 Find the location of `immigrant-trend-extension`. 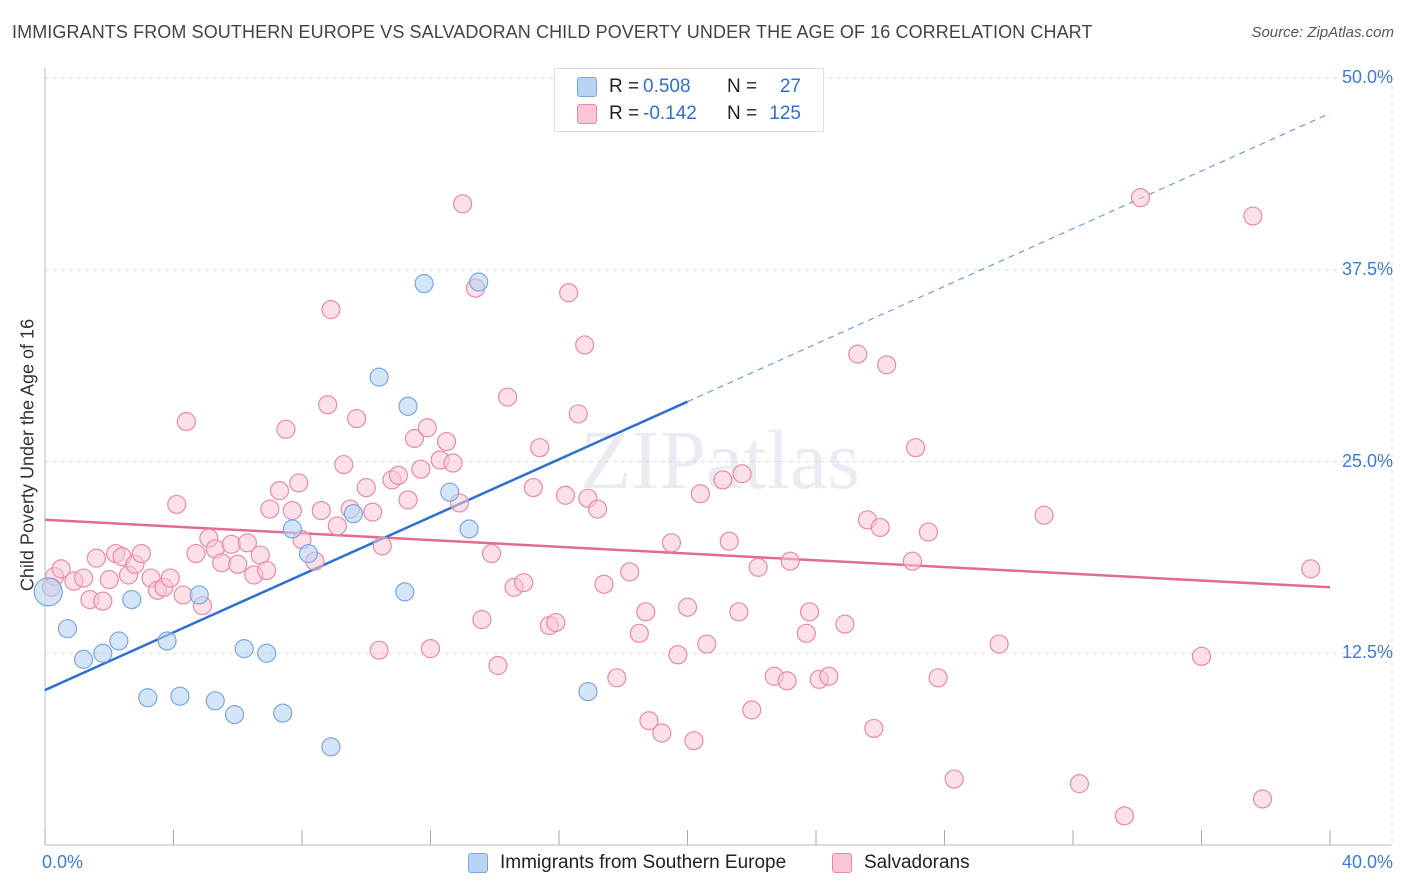

immigrant-trend-extension is located at coordinates (1009, 257).